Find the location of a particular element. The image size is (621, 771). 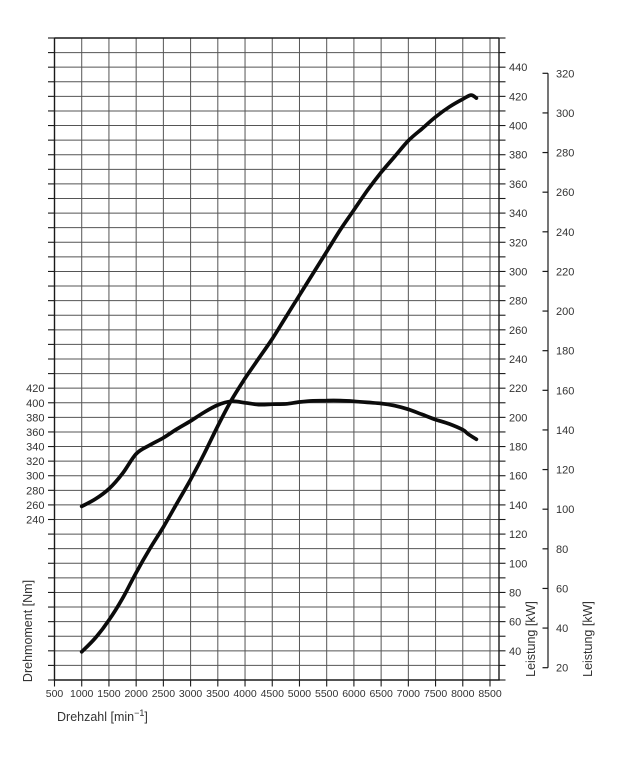

svg-text: 3000 is located at coordinates (191, 694).